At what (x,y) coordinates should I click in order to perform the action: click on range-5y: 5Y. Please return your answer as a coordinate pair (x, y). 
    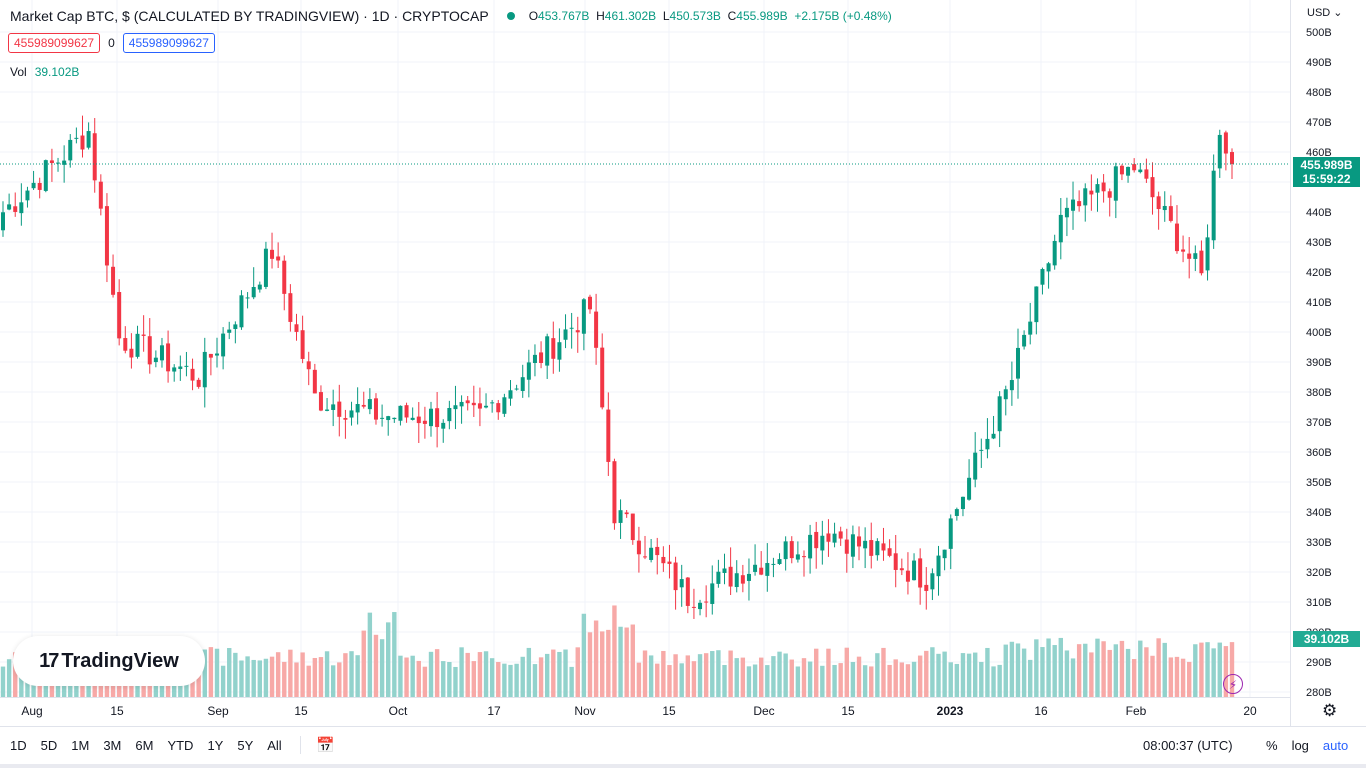
    Looking at the image, I should click on (245, 745).